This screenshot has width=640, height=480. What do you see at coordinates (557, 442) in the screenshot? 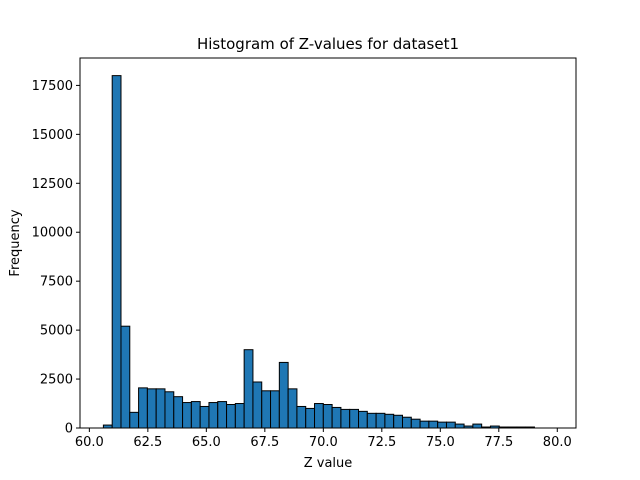
I see `x-tick-label: 80.0` at bounding box center [557, 442].